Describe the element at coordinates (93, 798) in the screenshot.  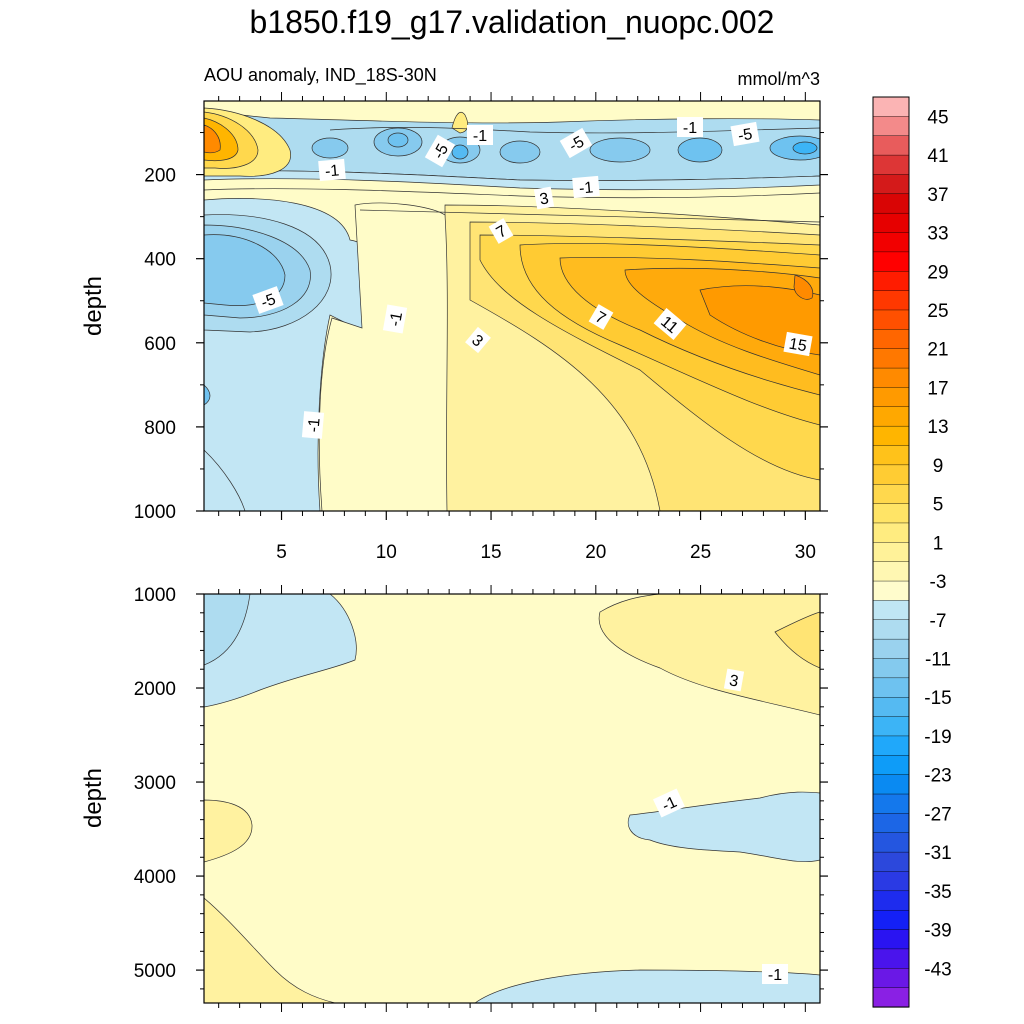
I see `lower-y-axis-title: depth` at that location.